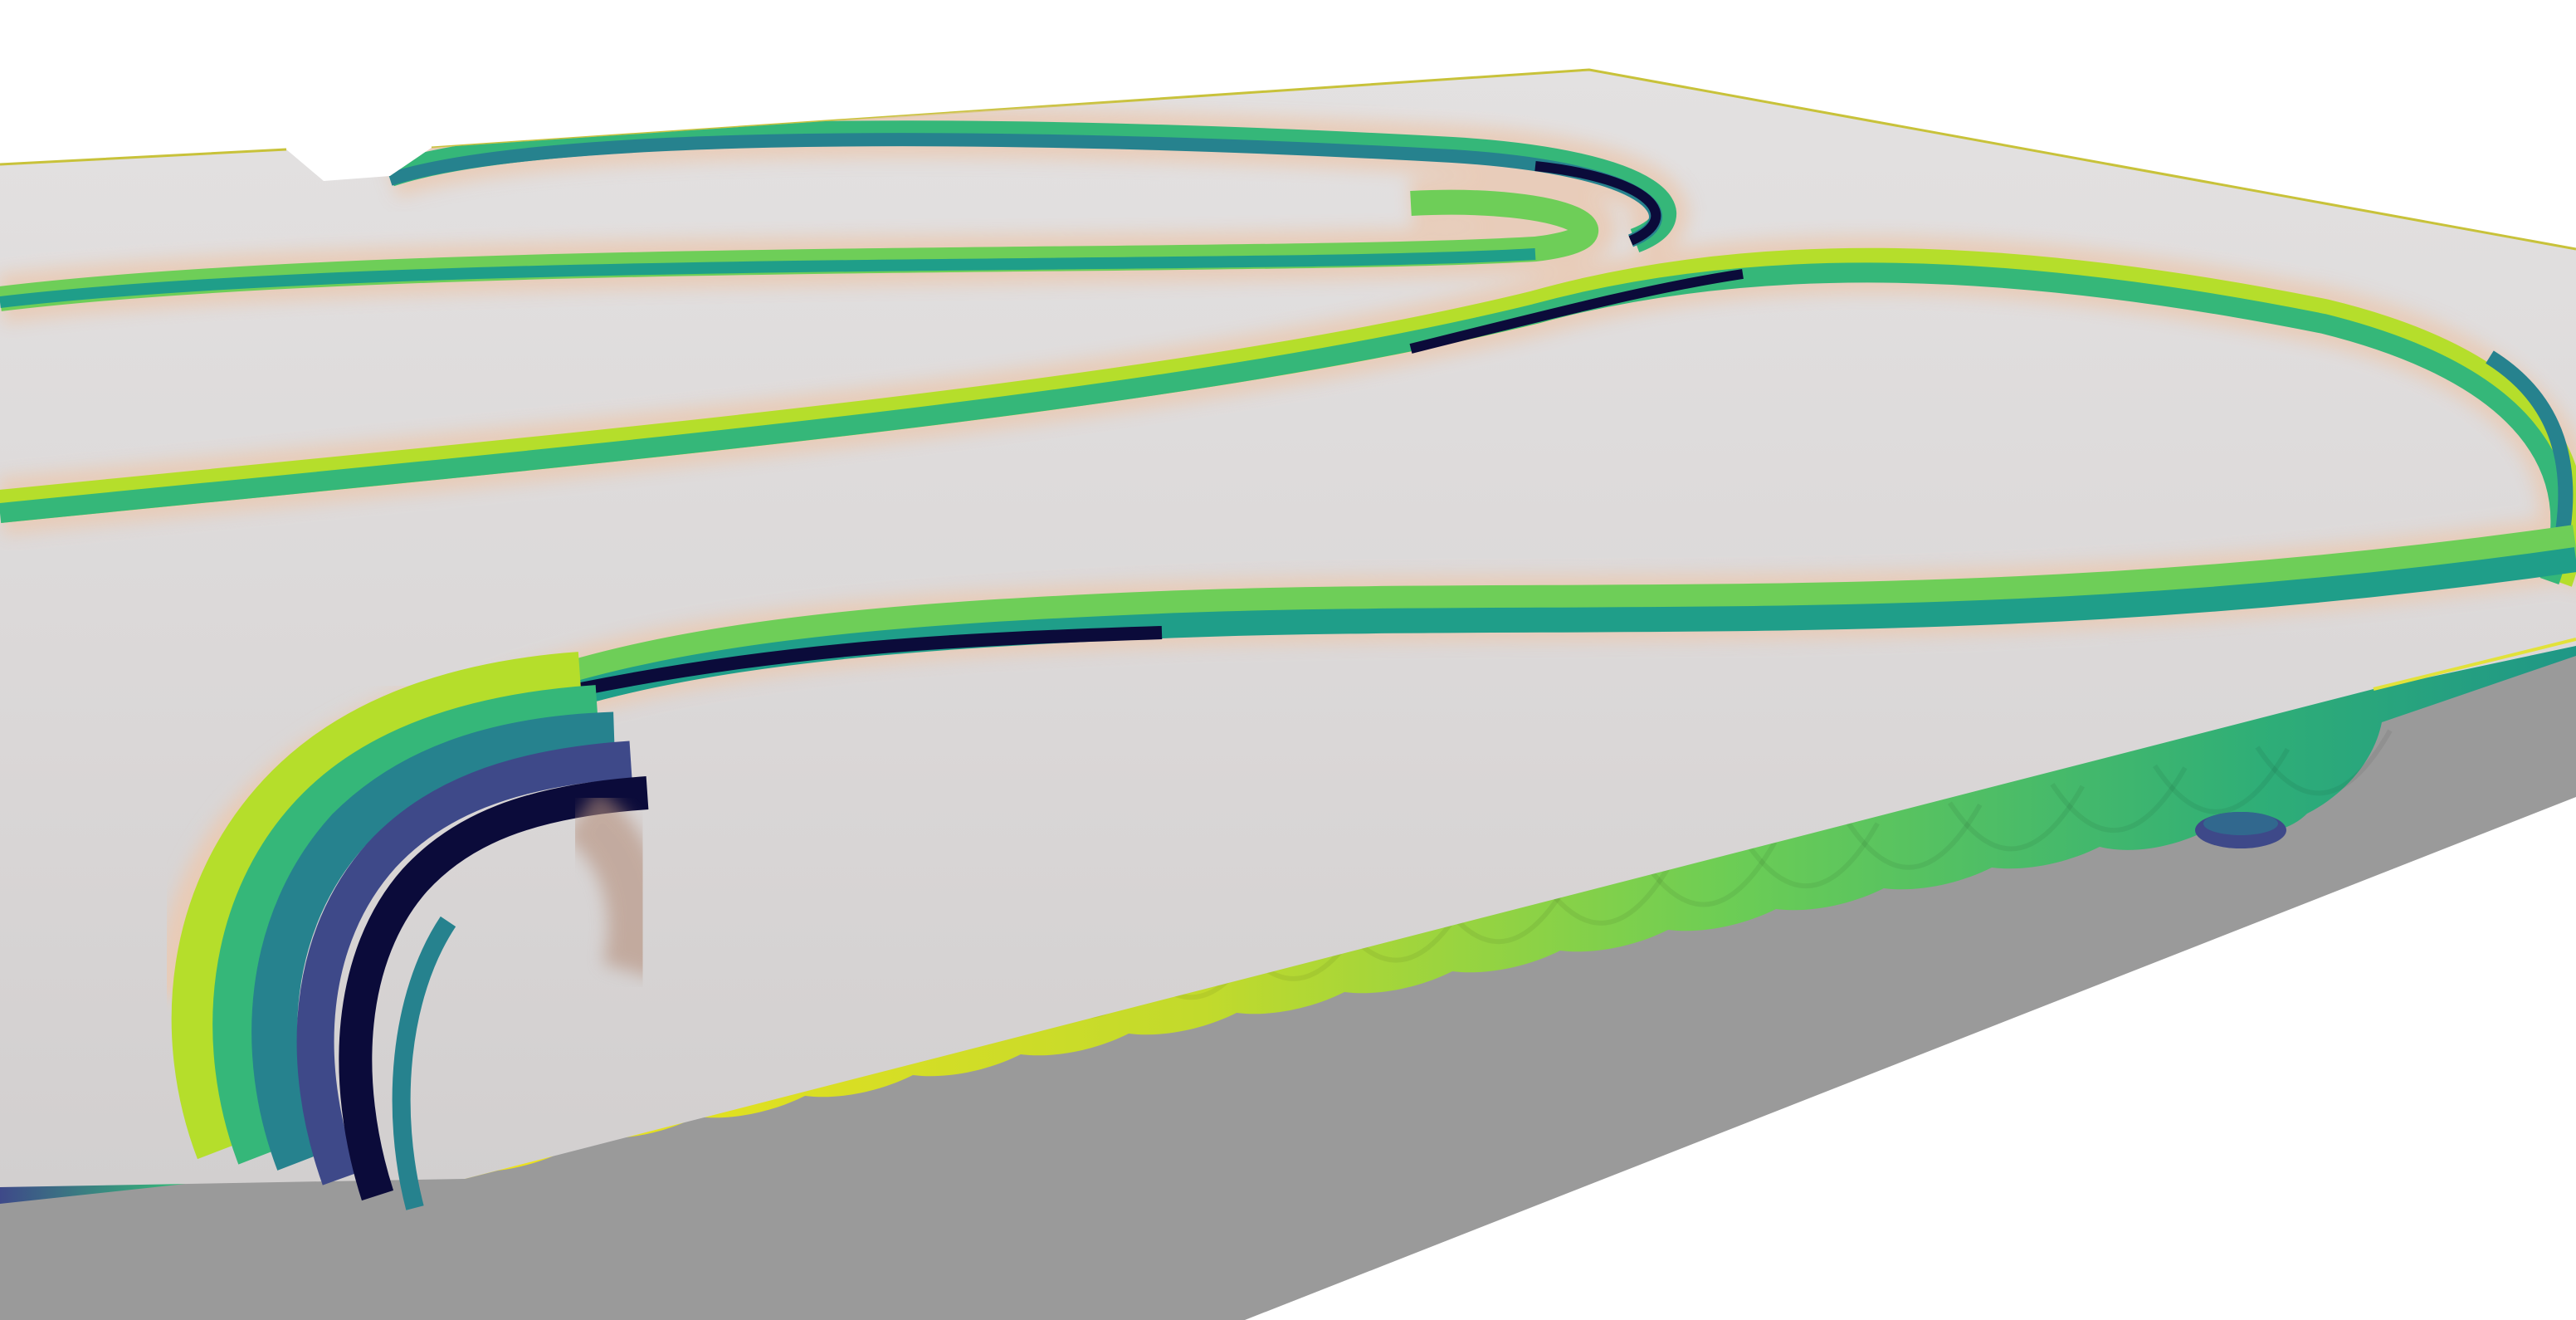 The width and height of the screenshot is (2576, 1320). What do you see at coordinates (412, 931) in the screenshot?
I see `channel-front-curve` at bounding box center [412, 931].